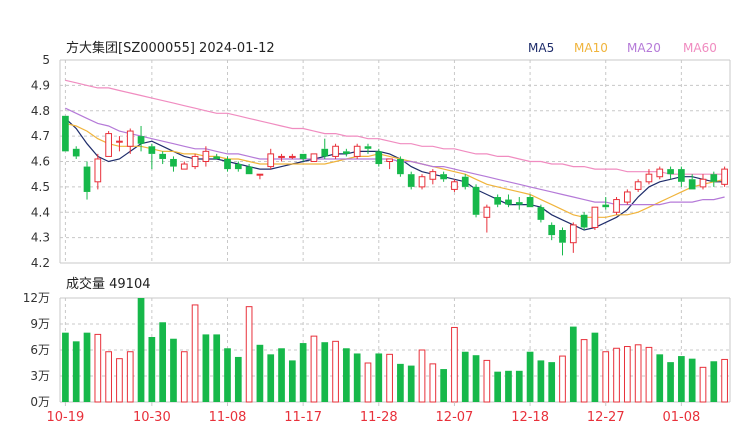 The width and height of the screenshot is (740, 440). Describe the element at coordinates (591, 48) in the screenshot. I see `legend-ma10: MA10` at that location.